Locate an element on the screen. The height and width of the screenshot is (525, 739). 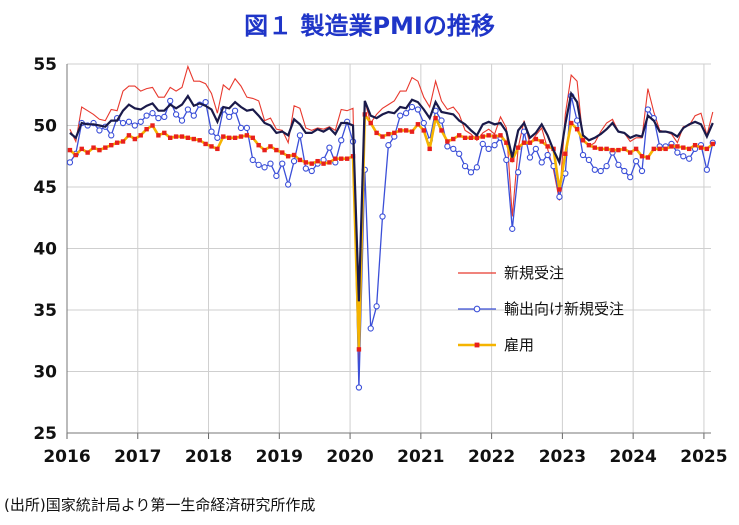
x-tick-label: 2023 is located at coordinates (562, 457).